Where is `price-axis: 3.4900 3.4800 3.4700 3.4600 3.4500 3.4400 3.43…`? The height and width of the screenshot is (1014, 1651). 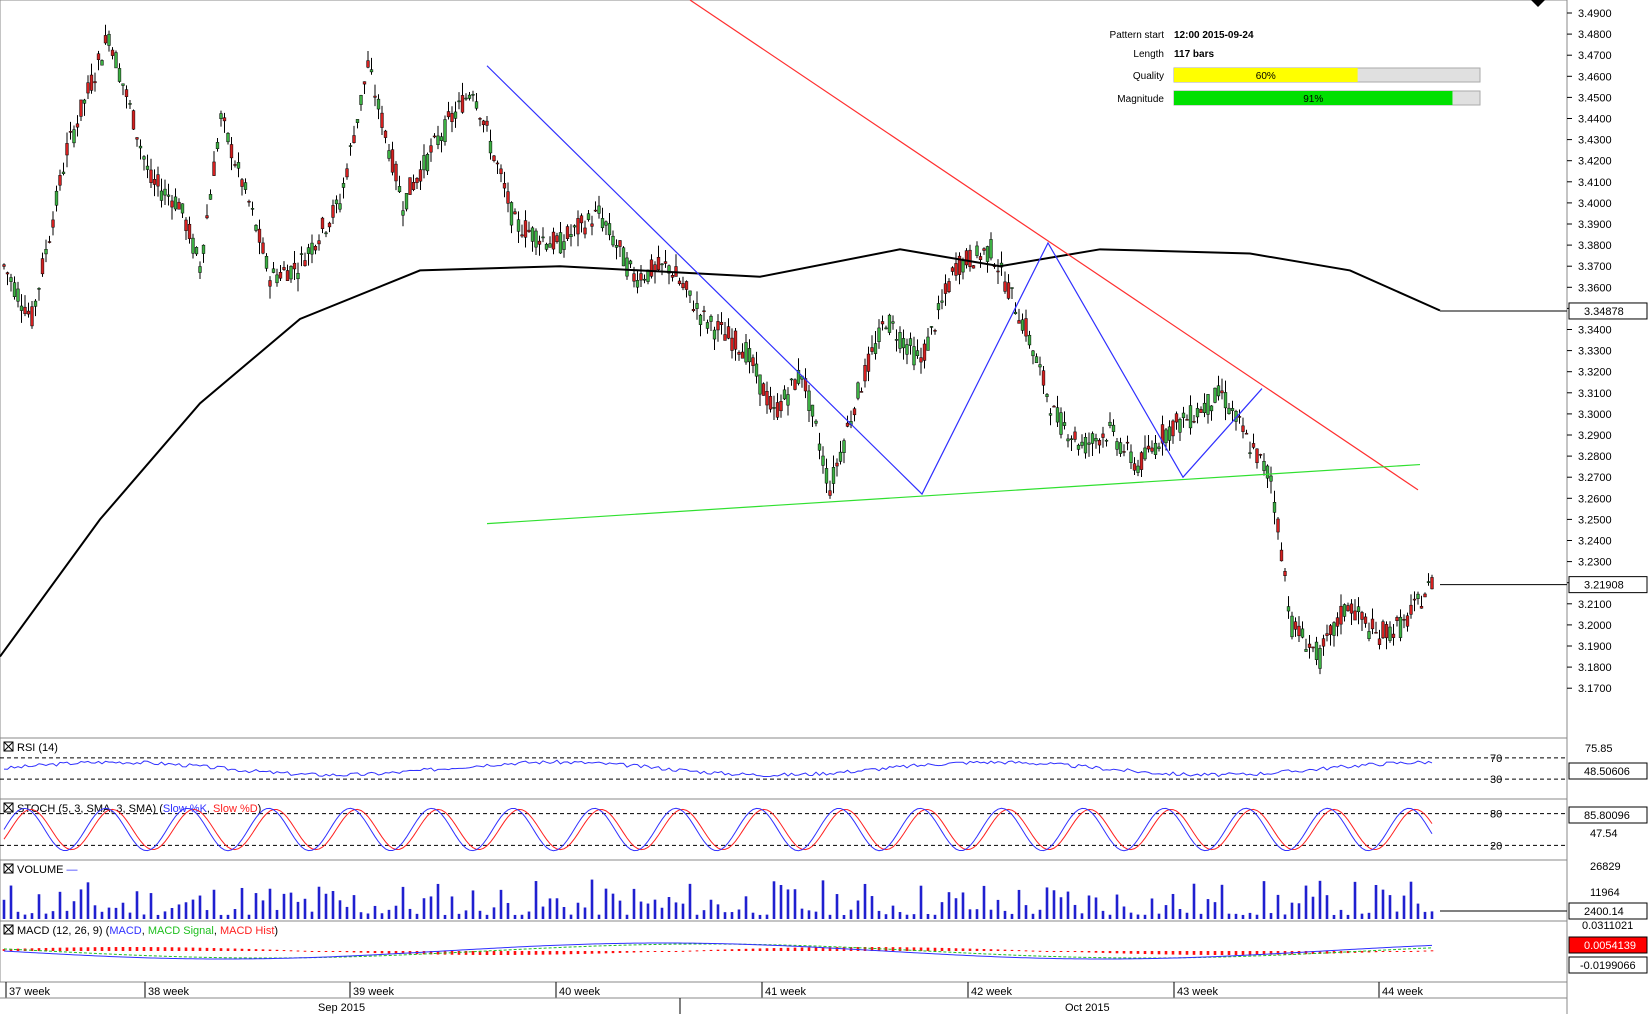
price-axis: 3.4900 3.4800 3.4700 3.4600 3.4500 3.4400 3.43… is located at coordinates (1589, 351).